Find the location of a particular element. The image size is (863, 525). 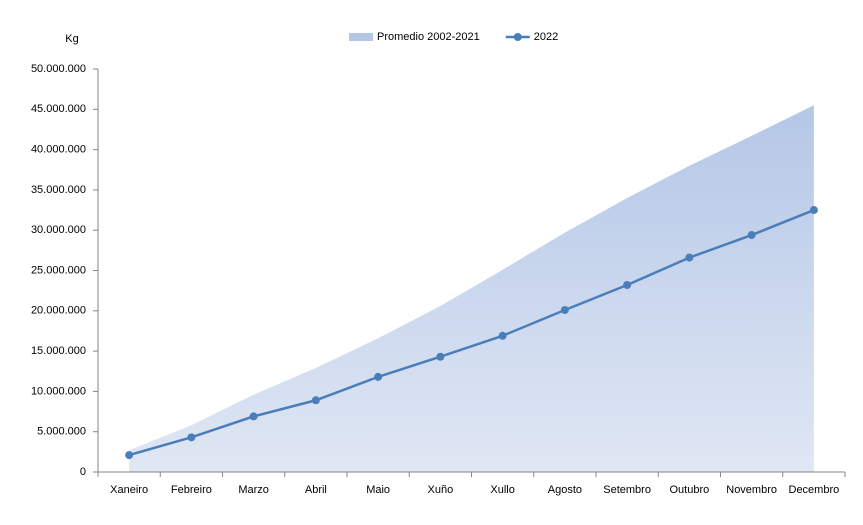

y-tick-label: 30.000.000 is located at coordinates (58, 230).